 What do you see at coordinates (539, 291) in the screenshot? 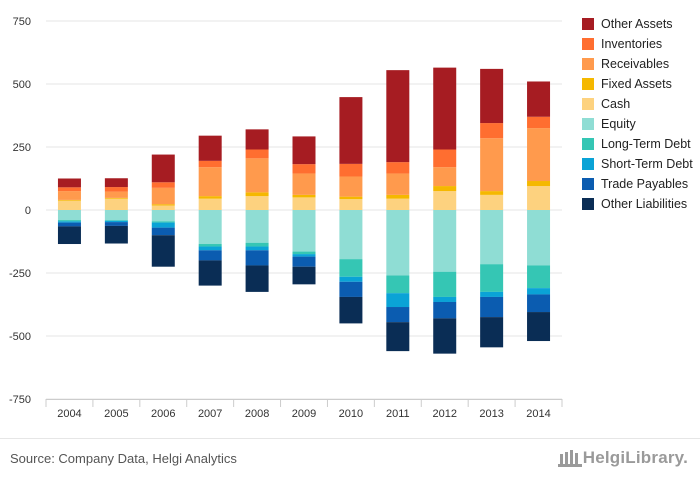
I see `bar-short-term-debt-2014` at bounding box center [539, 291].